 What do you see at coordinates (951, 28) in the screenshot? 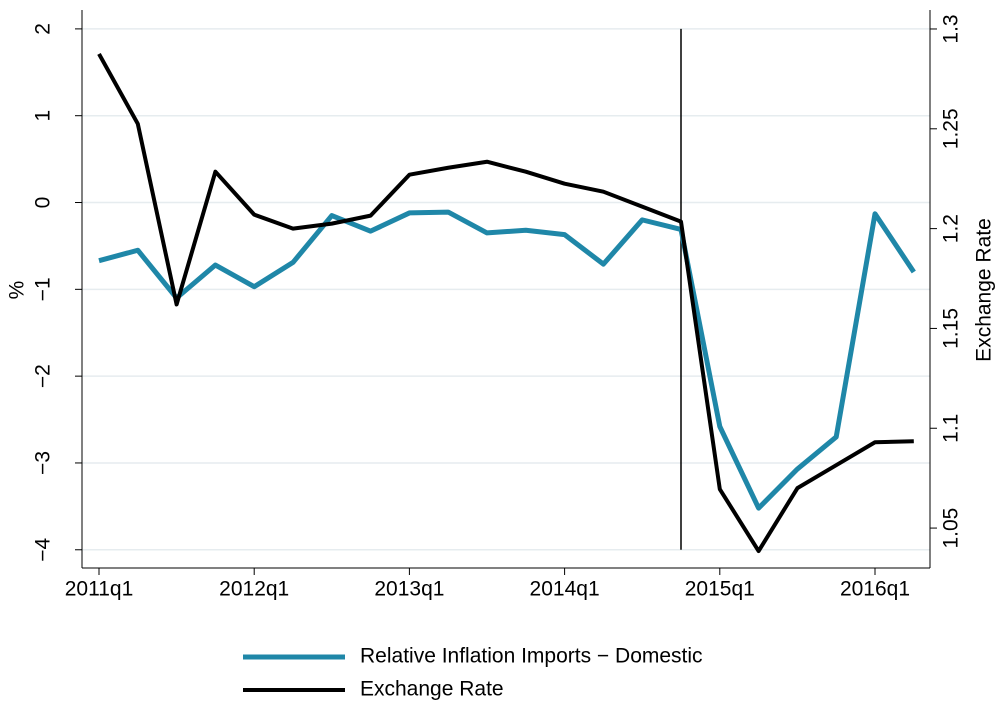
I see `y2-tick-label: 1.3` at bounding box center [951, 28].